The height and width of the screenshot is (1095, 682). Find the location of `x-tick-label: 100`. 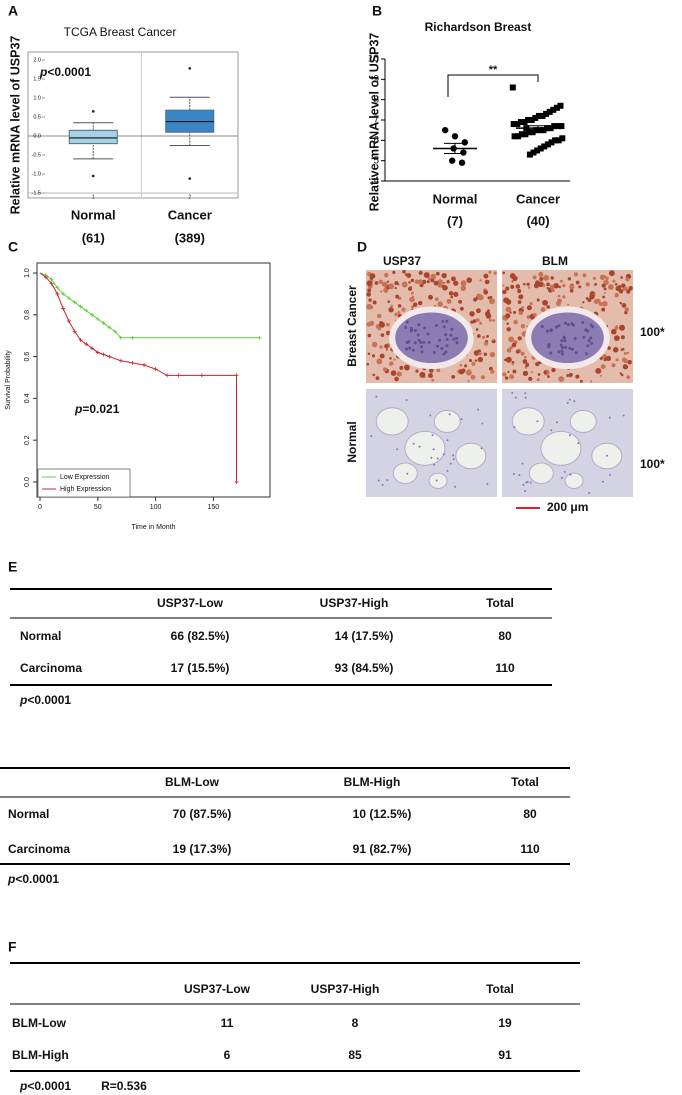

x-tick-label: 100 is located at coordinates (156, 507).